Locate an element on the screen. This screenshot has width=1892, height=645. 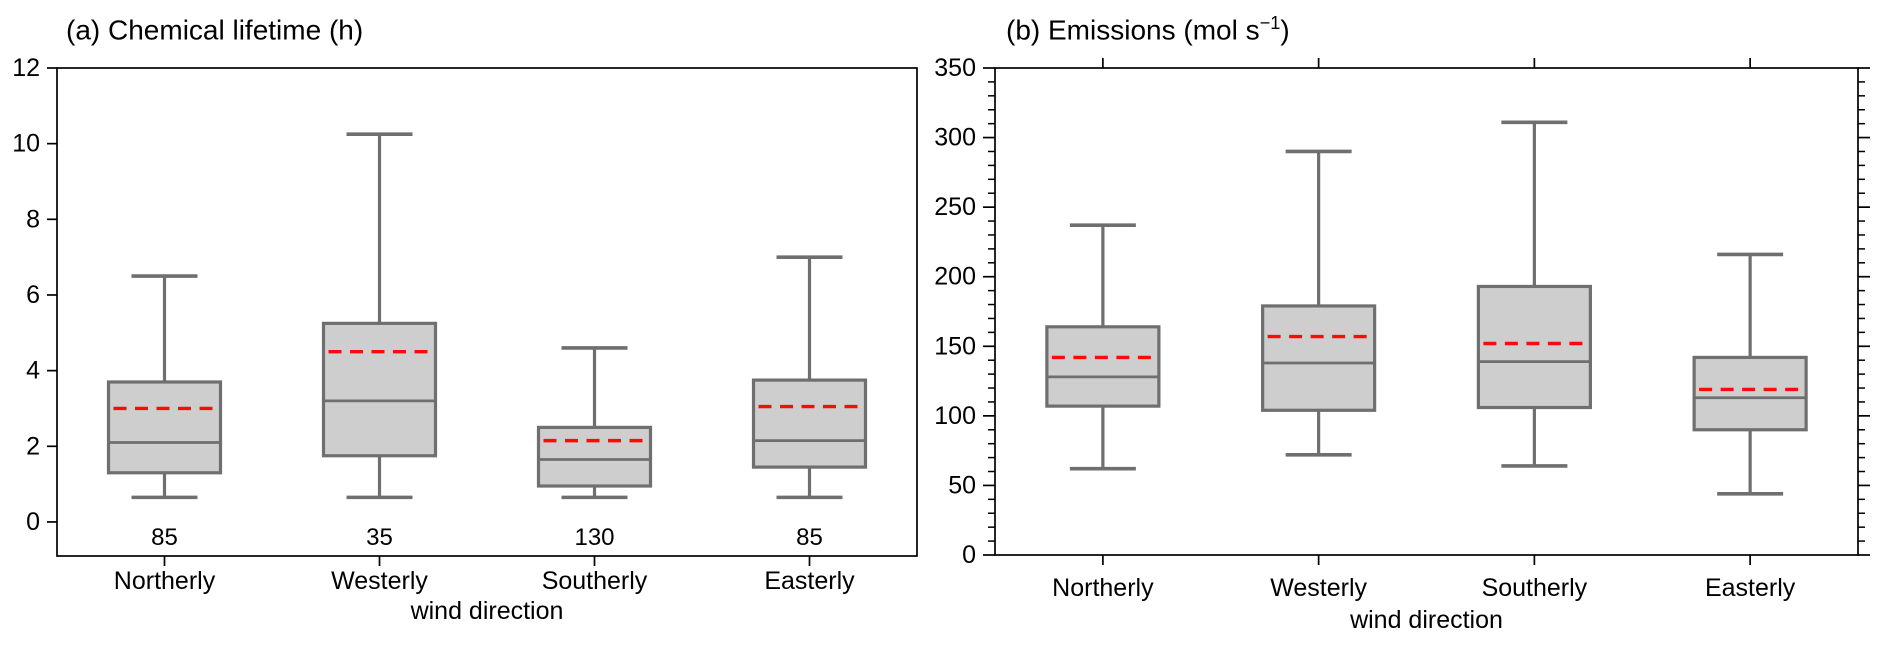
panel-b-box-southerly is located at coordinates (1534, 347).